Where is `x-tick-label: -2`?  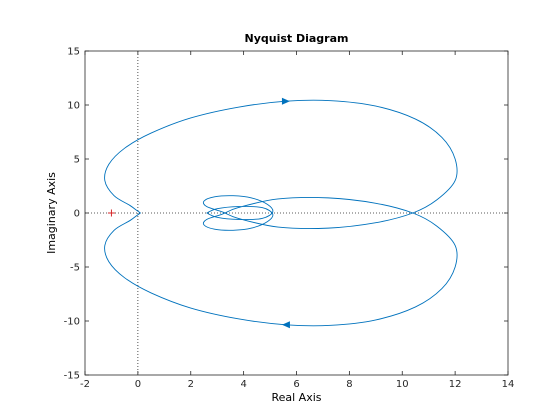 x-tick-label: -2 is located at coordinates (85, 384).